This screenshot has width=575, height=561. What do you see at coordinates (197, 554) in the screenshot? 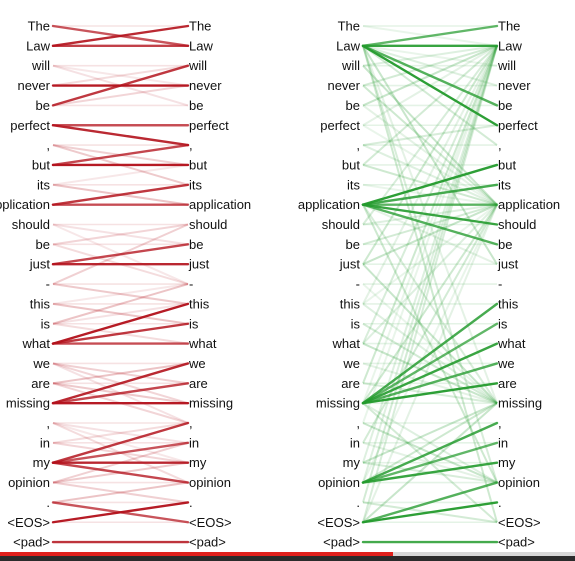
I see `video-progress-fill` at bounding box center [197, 554].